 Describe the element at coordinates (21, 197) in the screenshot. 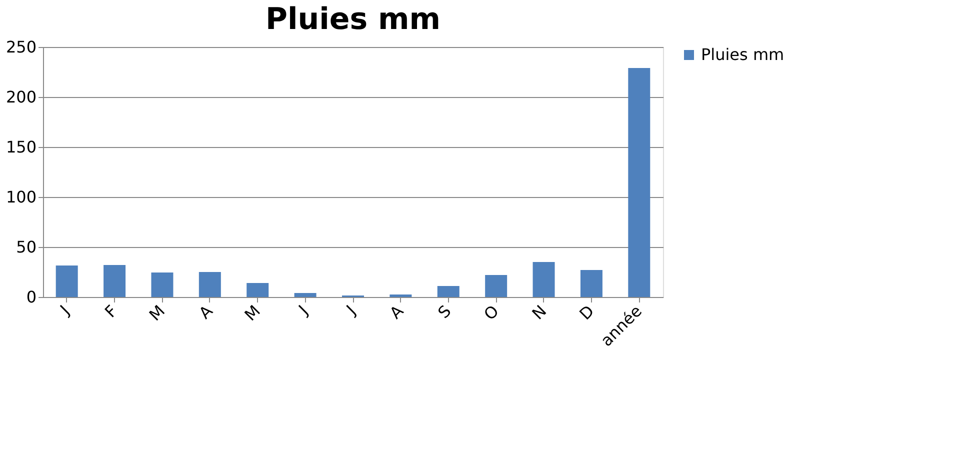

I see `y-tick-label: 100` at that location.